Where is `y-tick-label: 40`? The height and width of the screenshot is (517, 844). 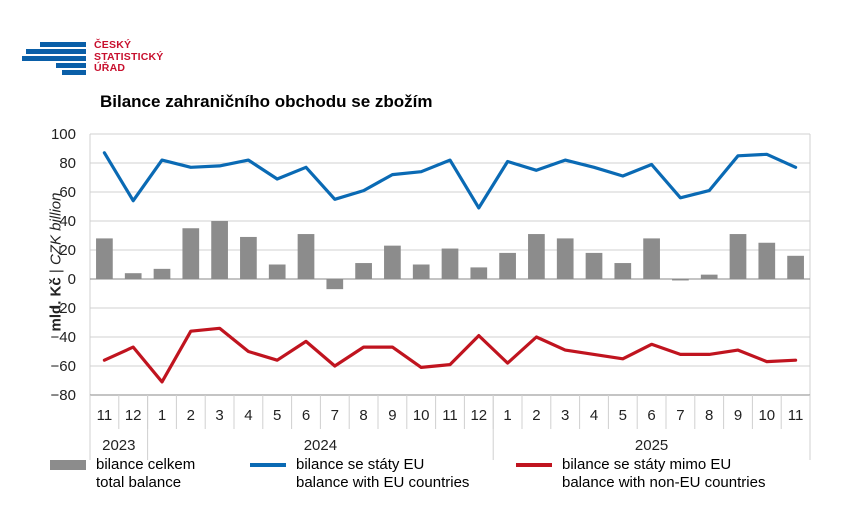
y-tick-label: 40 is located at coordinates (67, 221).